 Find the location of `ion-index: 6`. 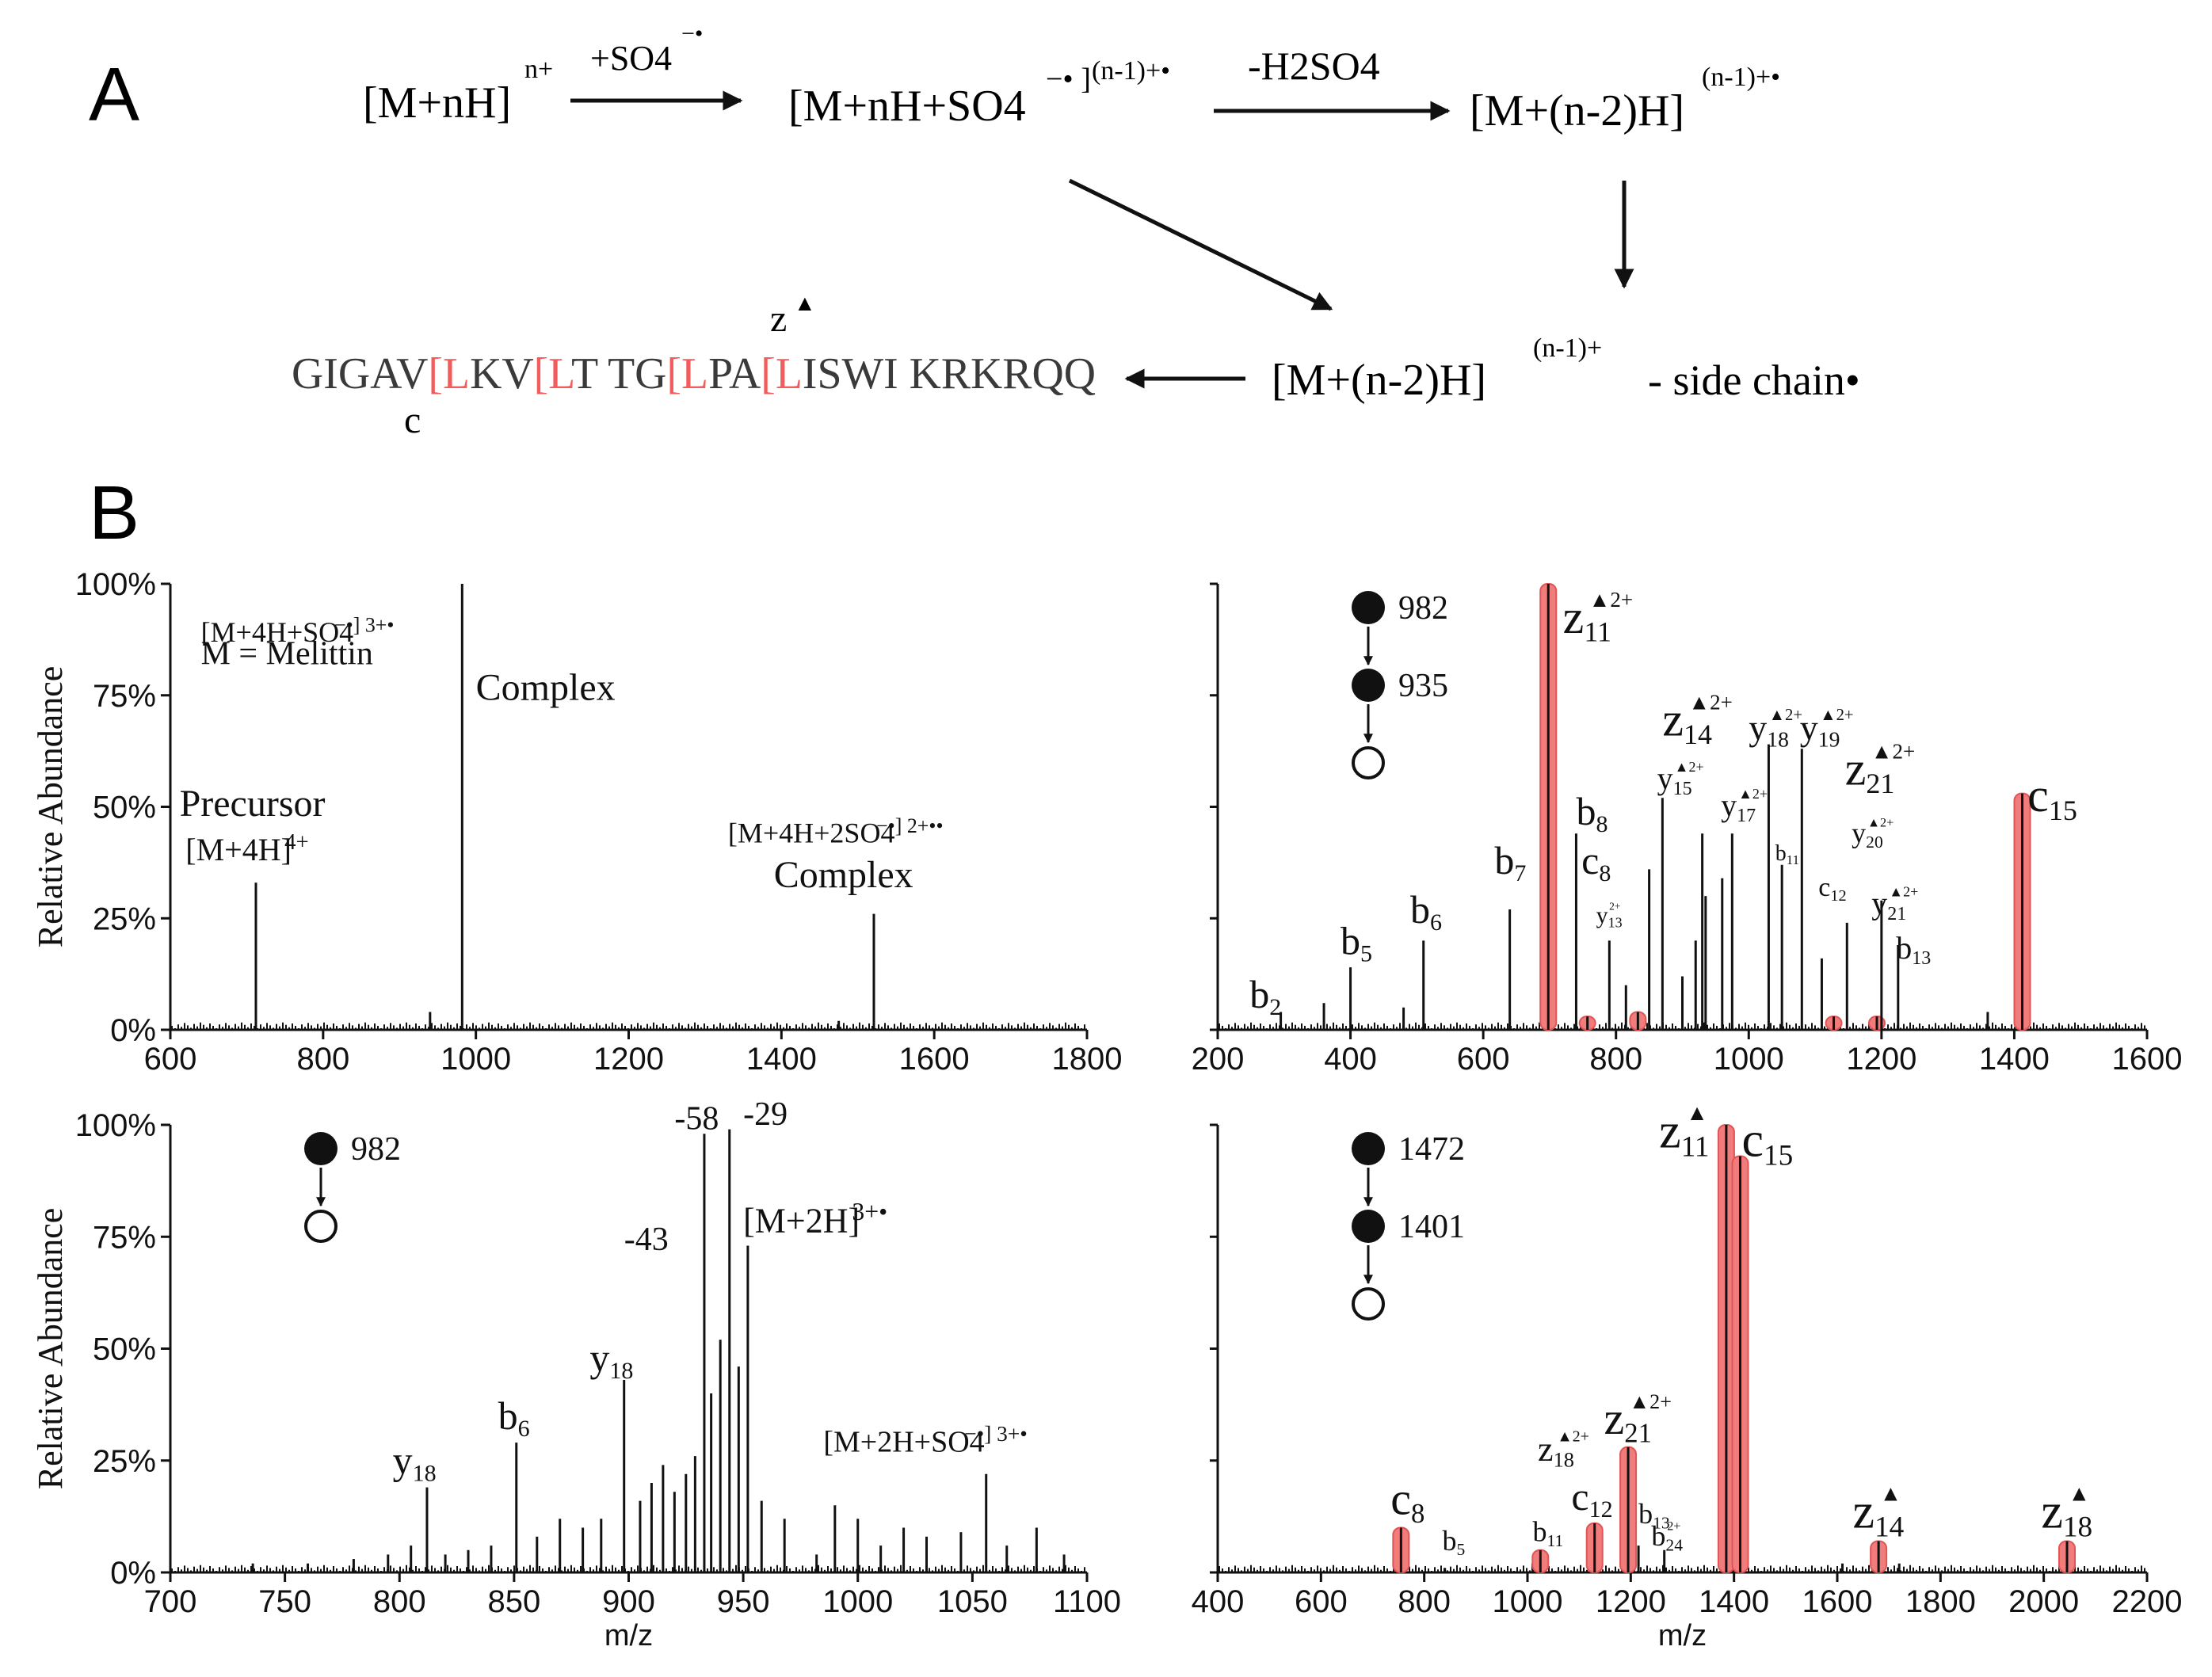

ion-index: 6 is located at coordinates (1436, 923).